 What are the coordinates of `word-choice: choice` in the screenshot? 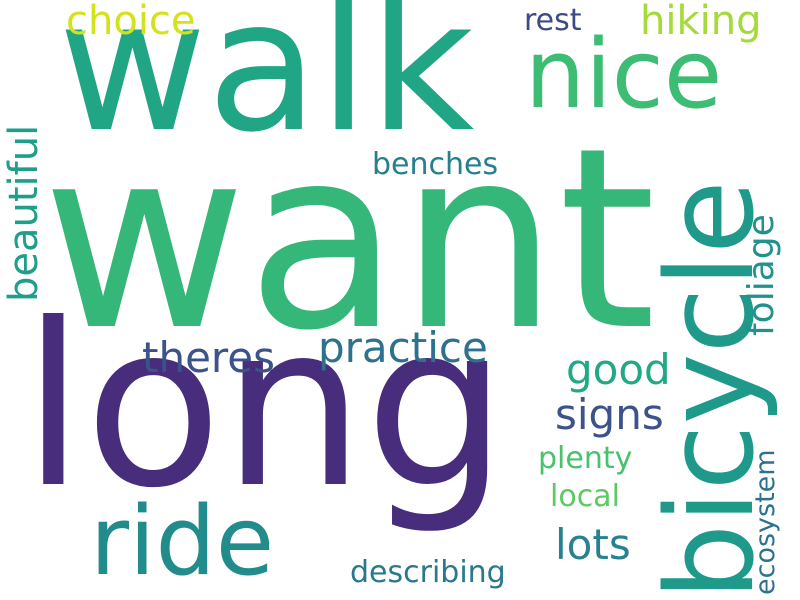 It's located at (131, 22).